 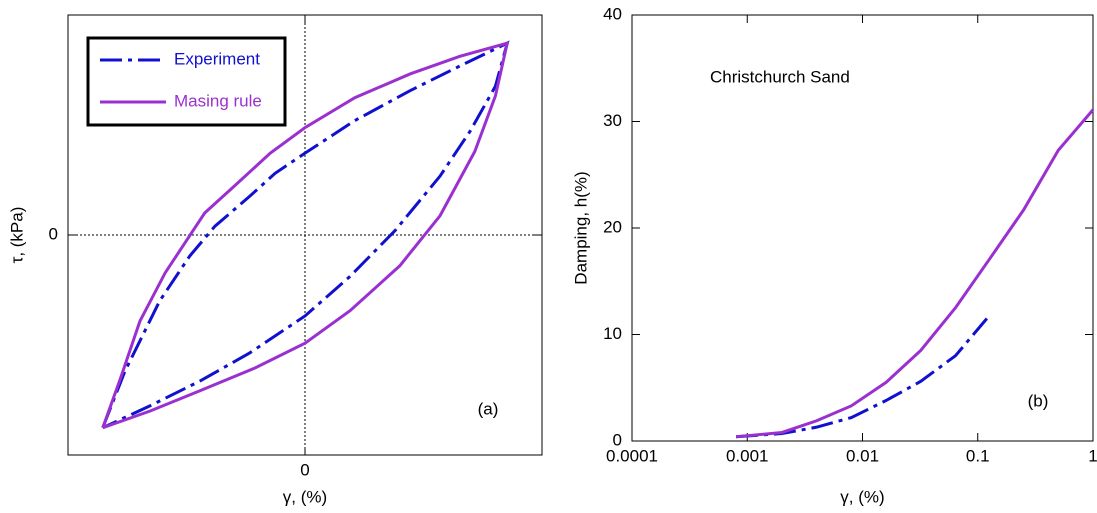 I want to click on annotation: Christchurch Sand, so click(x=780, y=76).